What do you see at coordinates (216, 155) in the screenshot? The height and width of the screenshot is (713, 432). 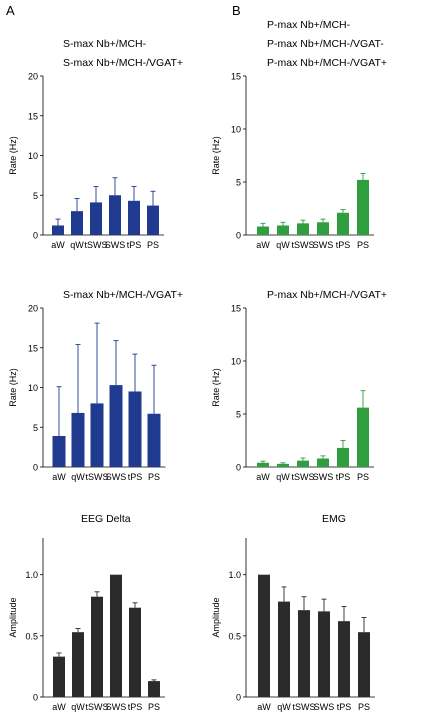 I see `chart-2-y-axis-label: Rate (Hz)` at bounding box center [216, 155].